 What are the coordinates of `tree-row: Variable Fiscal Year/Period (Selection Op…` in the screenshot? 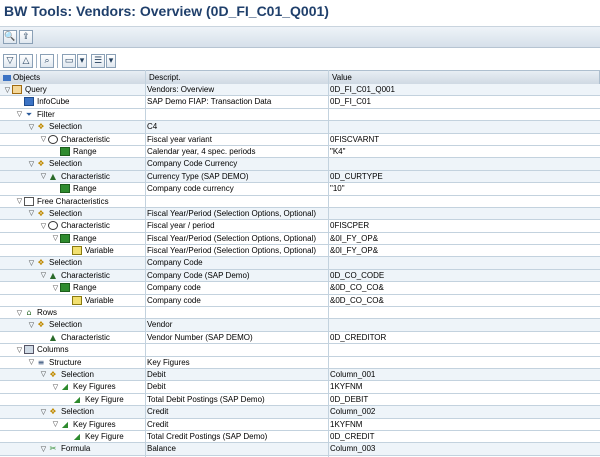 It's located at (300, 251).